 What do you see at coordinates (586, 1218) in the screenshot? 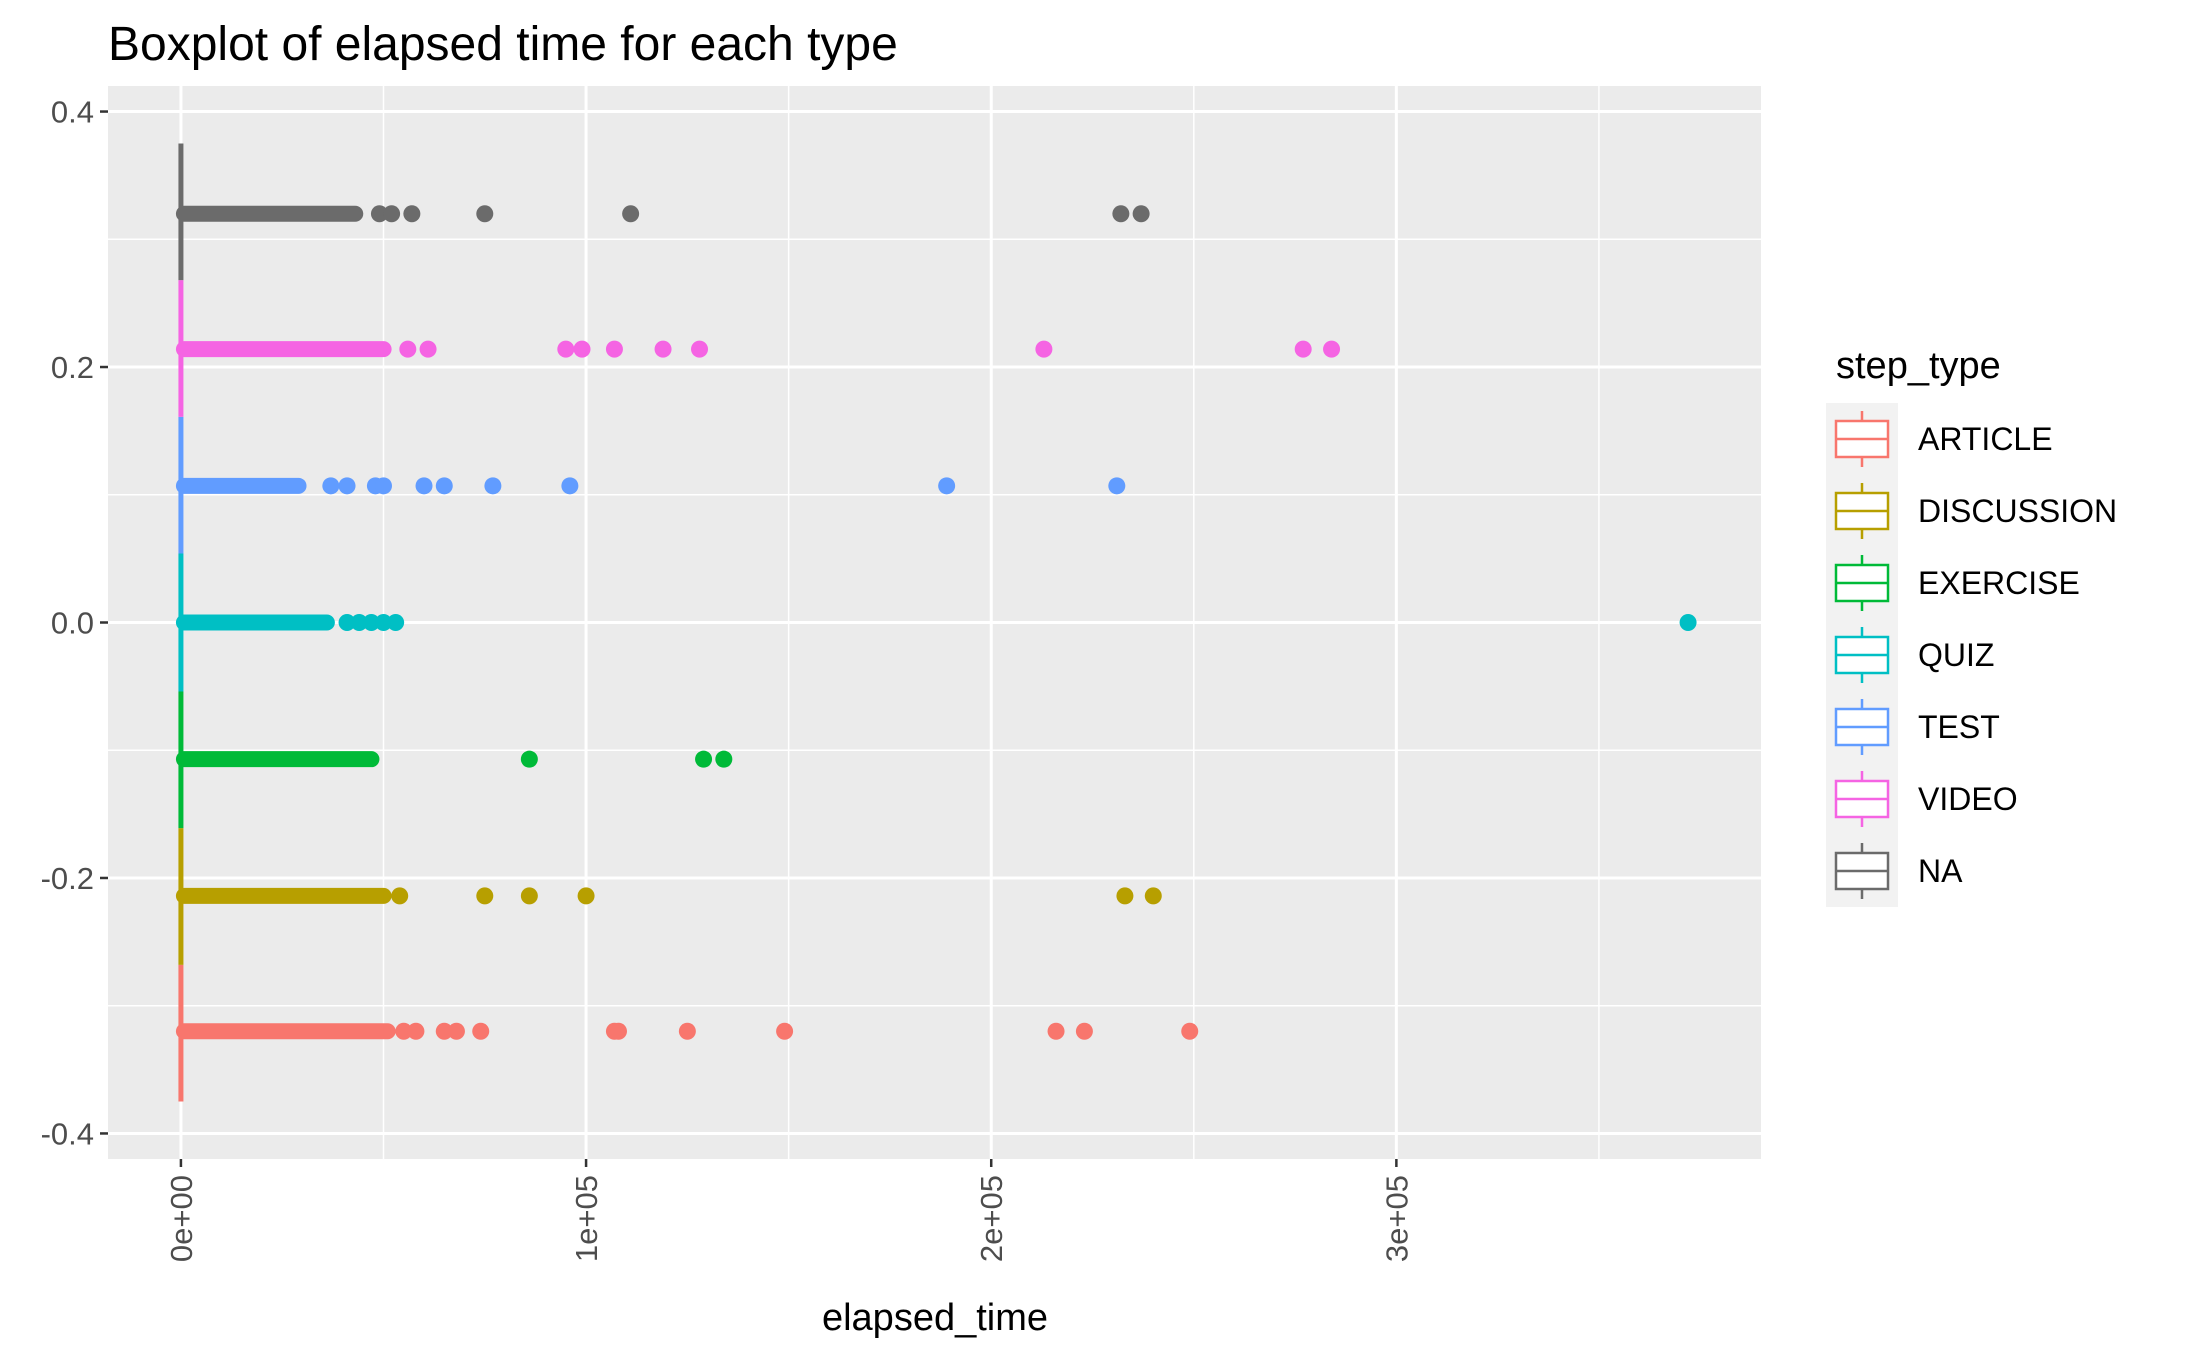
I see `x-tick-label: 1e+05` at bounding box center [586, 1218].